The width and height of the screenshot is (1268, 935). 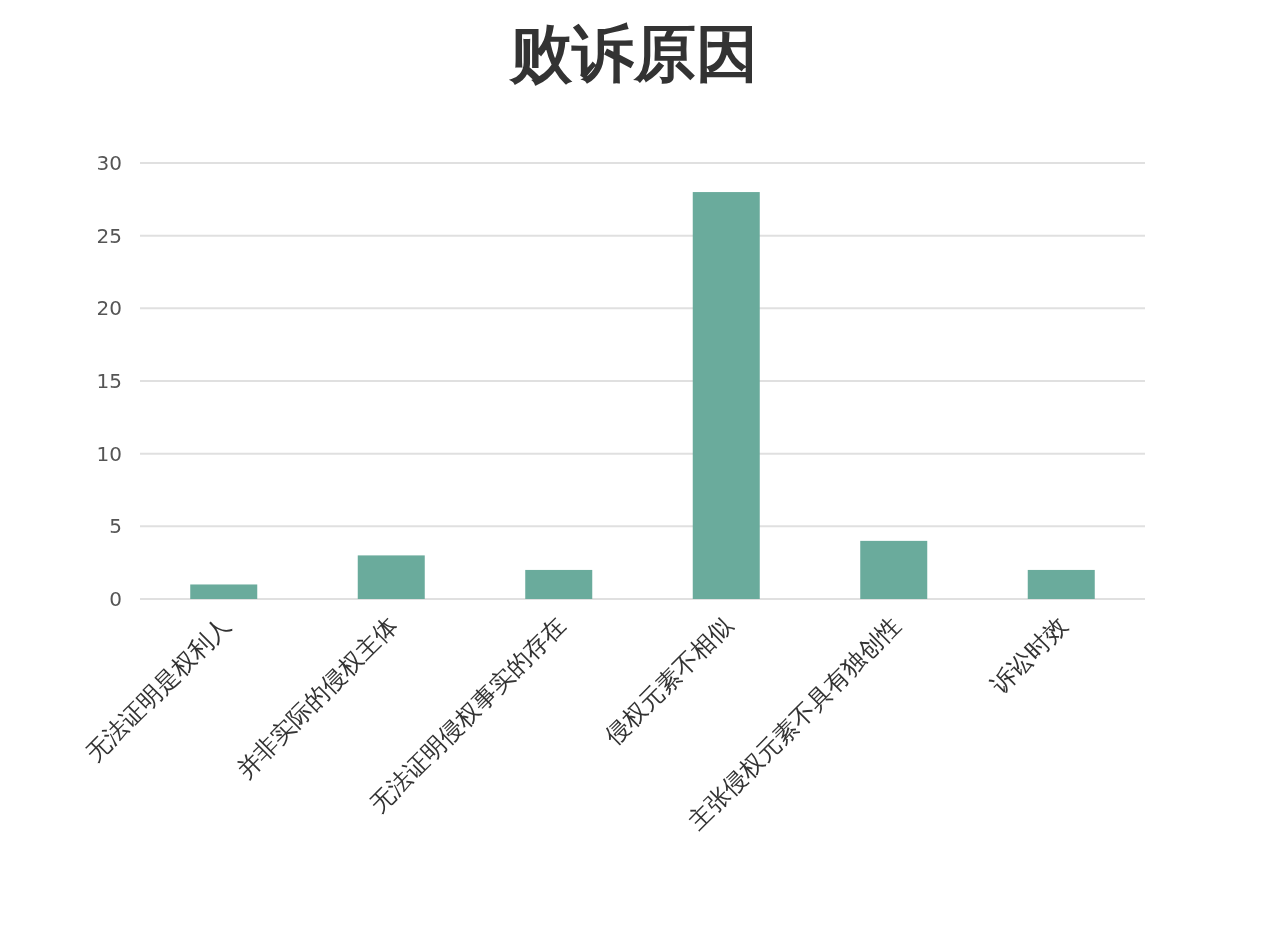 I want to click on y-tick-label: 25, so click(x=109, y=235).